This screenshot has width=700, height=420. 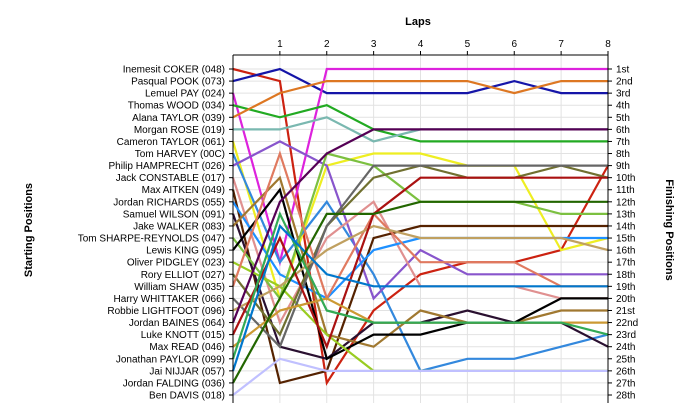 What do you see at coordinates (625, 226) in the screenshot?
I see `finishing-label: 14th` at bounding box center [625, 226].